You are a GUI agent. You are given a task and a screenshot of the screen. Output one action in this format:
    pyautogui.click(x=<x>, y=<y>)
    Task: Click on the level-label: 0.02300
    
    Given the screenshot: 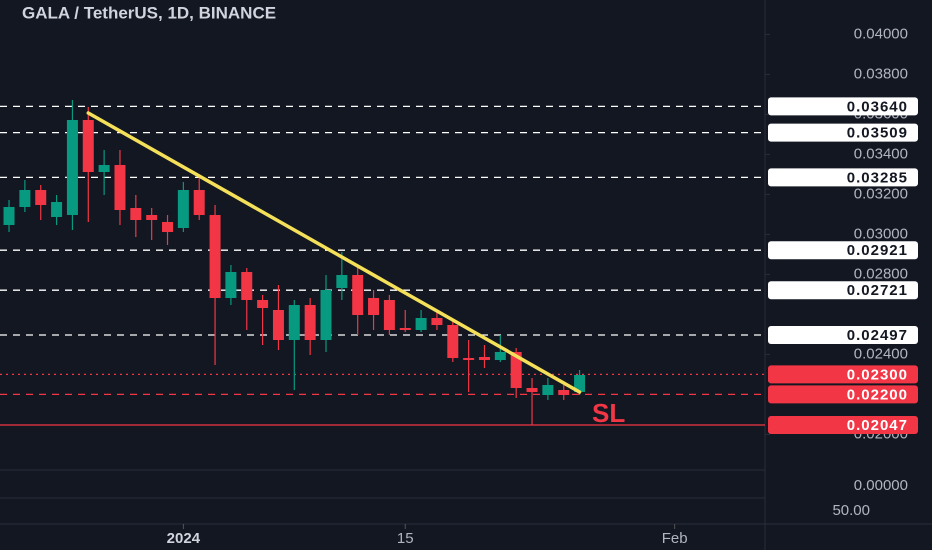 What is the action you would take?
    pyautogui.click(x=877, y=374)
    